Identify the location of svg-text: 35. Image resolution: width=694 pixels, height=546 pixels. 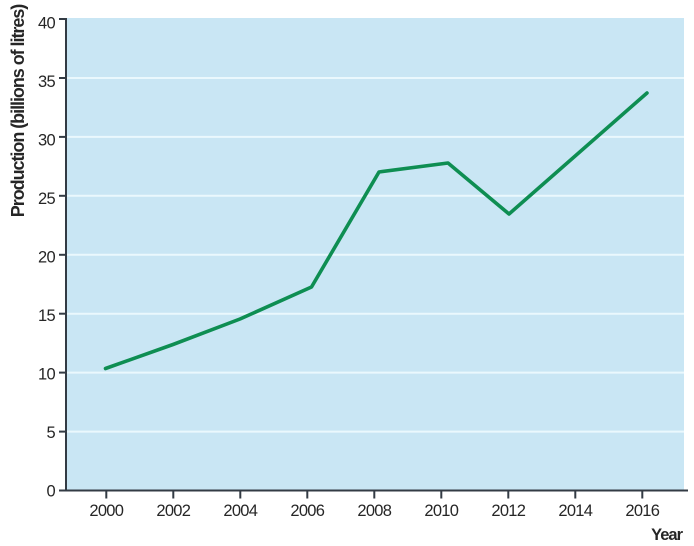
(46, 82).